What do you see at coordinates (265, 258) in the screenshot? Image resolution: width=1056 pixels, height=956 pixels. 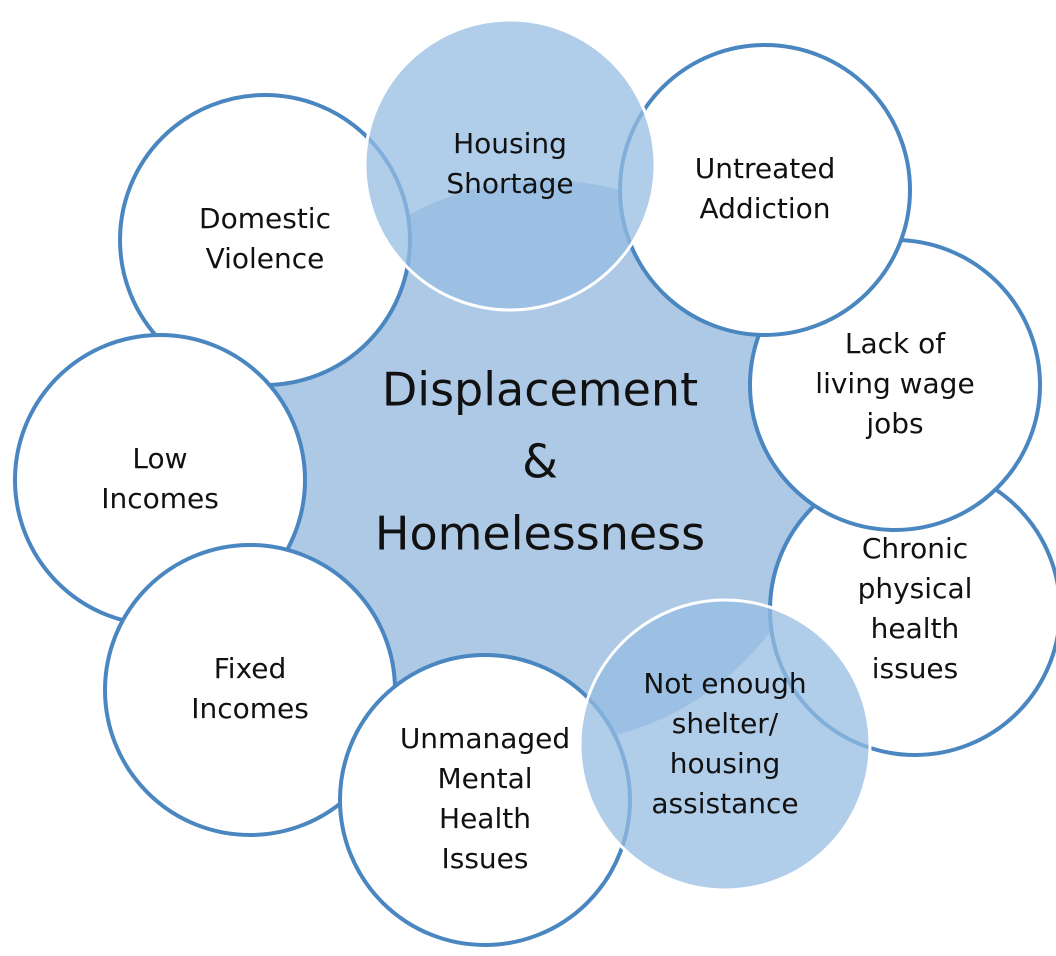 I see `node-label: Violence` at bounding box center [265, 258].